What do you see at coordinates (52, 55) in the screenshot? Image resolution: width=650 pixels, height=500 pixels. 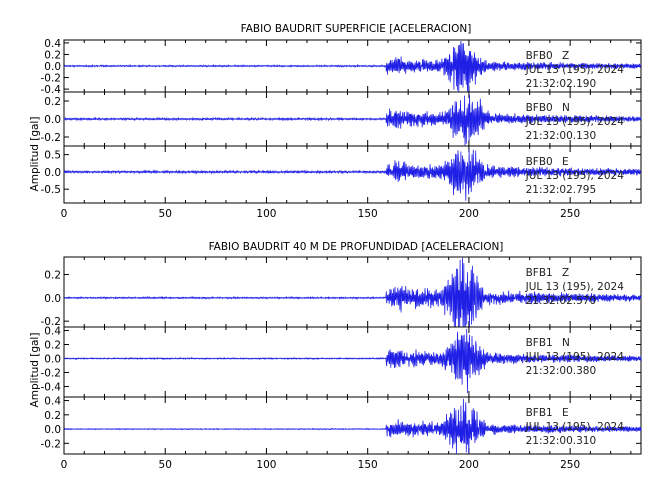 I see `y-tick-label-surface-1-1: 0.2` at bounding box center [52, 55].